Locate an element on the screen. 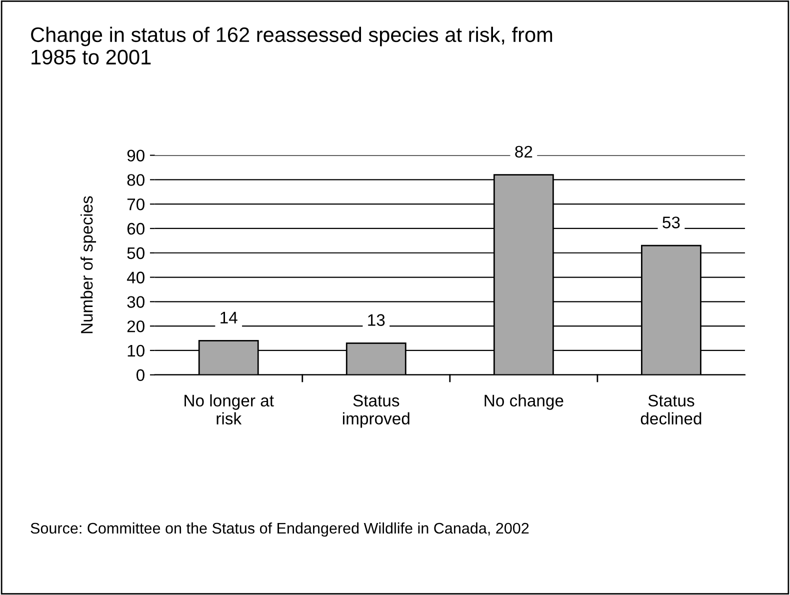 This screenshot has width=790, height=595. y-tick-label: 30 is located at coordinates (135, 302).